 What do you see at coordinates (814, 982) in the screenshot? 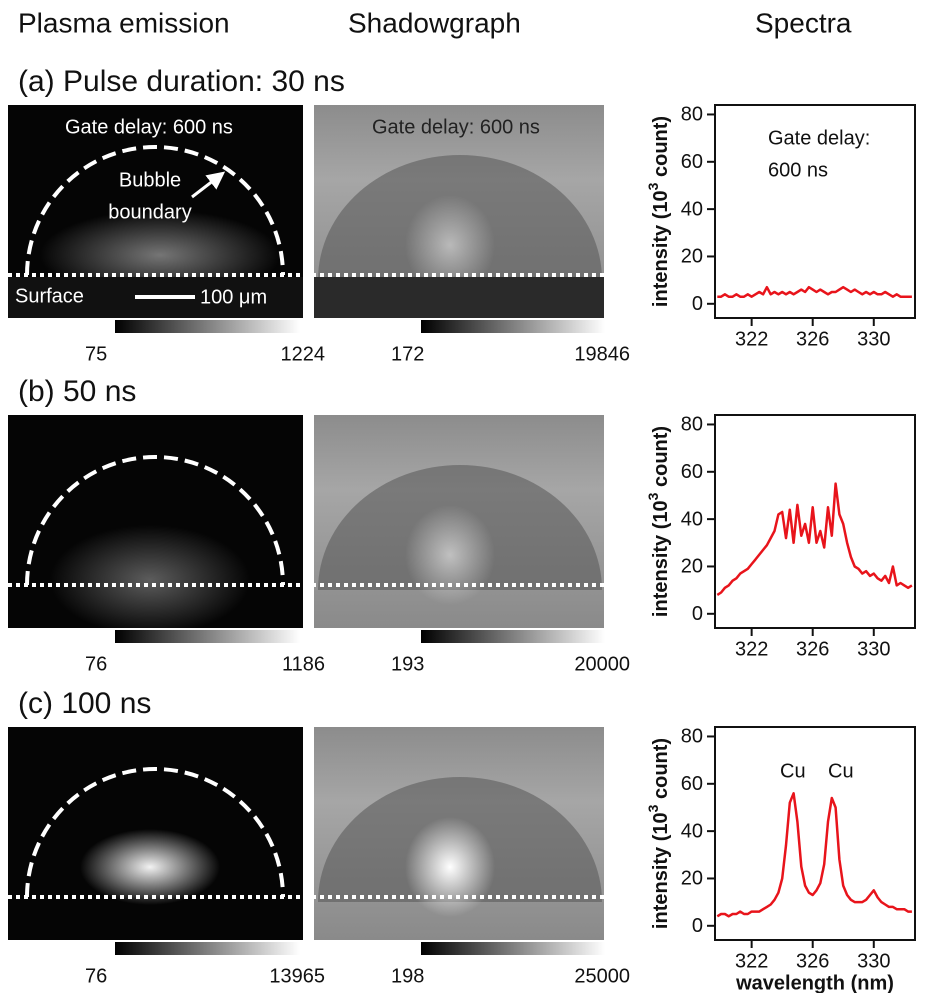
I see `x-axis-label: wavelength (nm)` at bounding box center [814, 982].